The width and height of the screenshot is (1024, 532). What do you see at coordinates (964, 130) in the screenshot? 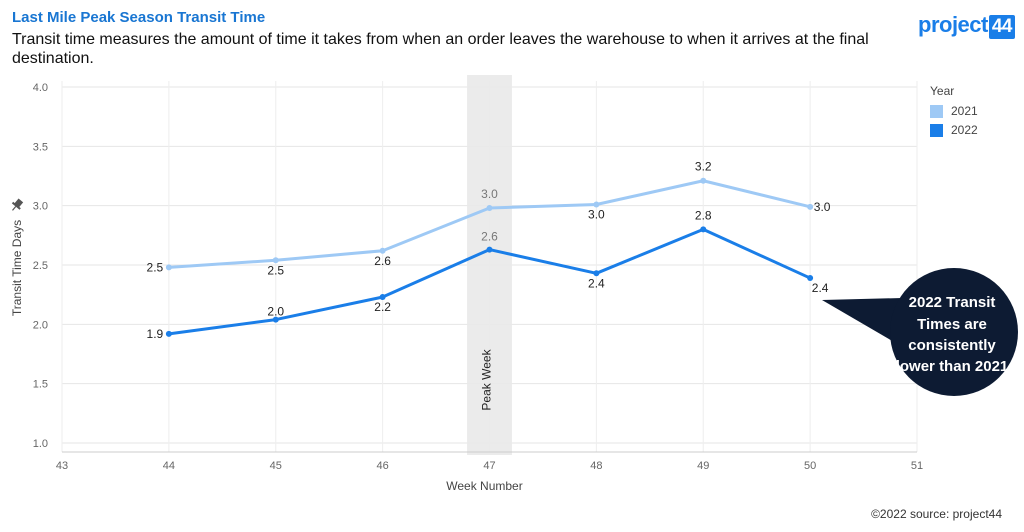
I see `legend-label-2022: 2022` at bounding box center [964, 130].